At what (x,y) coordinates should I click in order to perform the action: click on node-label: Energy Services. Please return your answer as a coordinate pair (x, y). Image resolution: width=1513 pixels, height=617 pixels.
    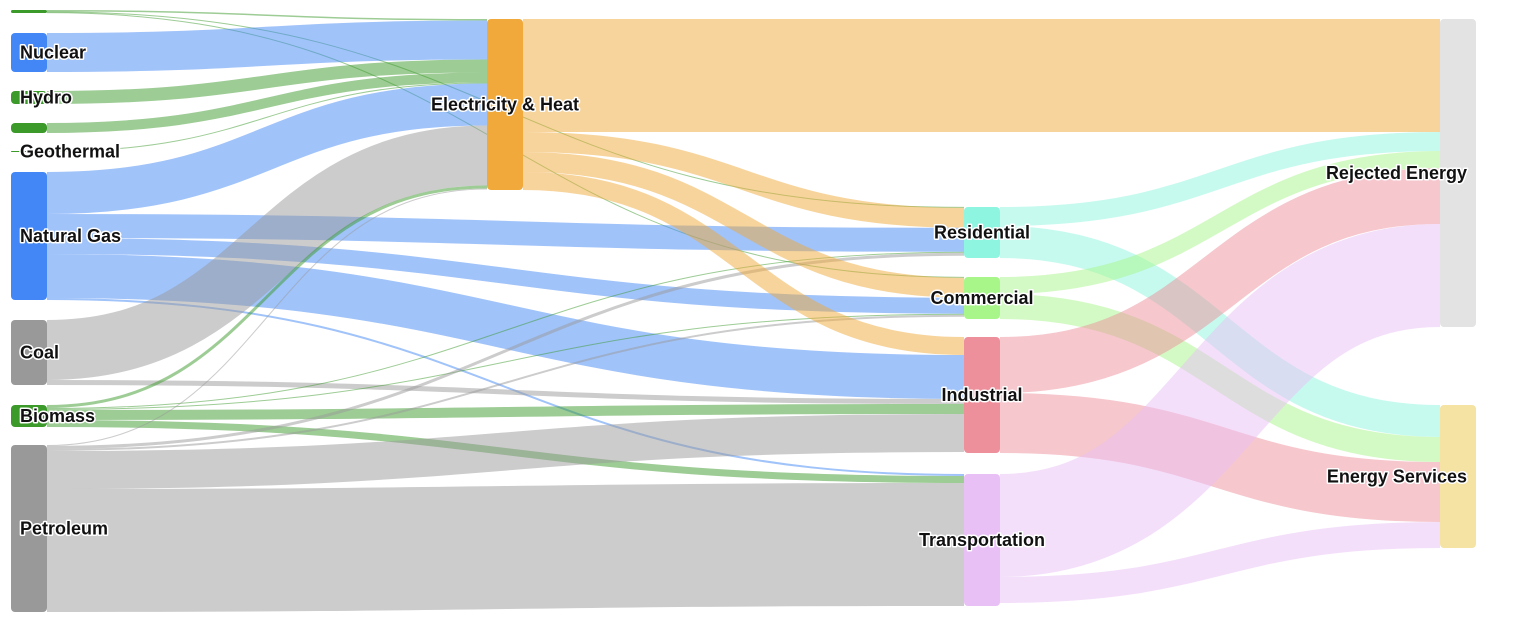
    Looking at the image, I should click on (1397, 477).